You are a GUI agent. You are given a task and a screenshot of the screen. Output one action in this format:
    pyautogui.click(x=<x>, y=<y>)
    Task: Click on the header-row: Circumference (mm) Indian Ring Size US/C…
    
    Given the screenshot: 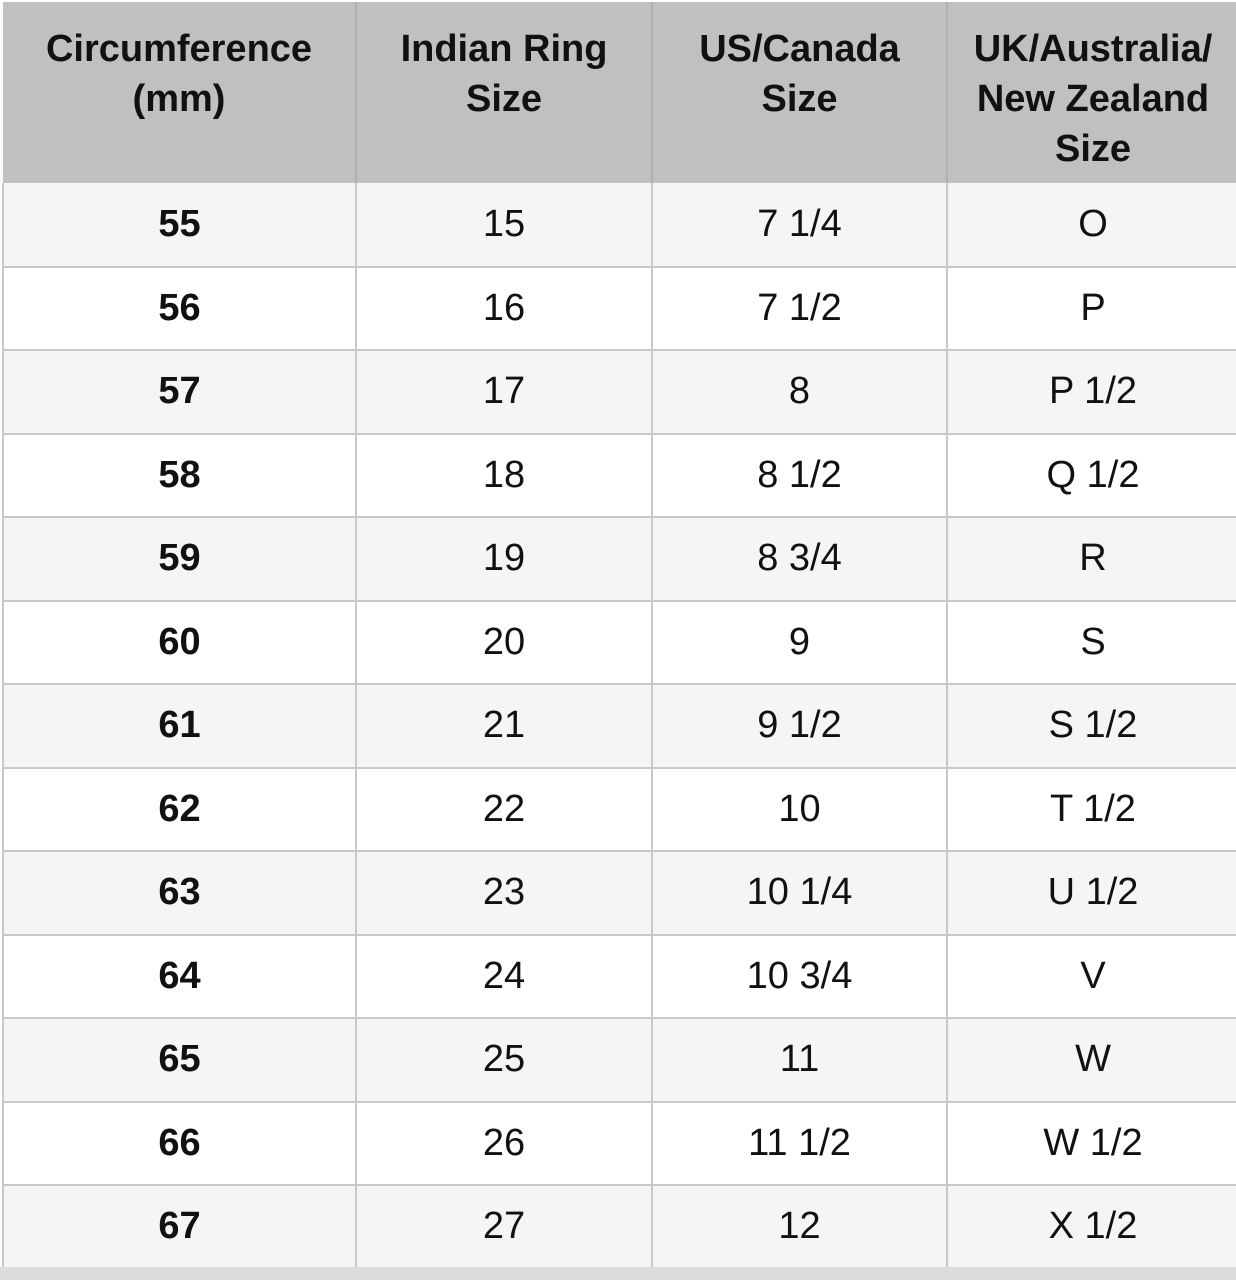 What is the action you would take?
    pyautogui.click(x=619, y=92)
    